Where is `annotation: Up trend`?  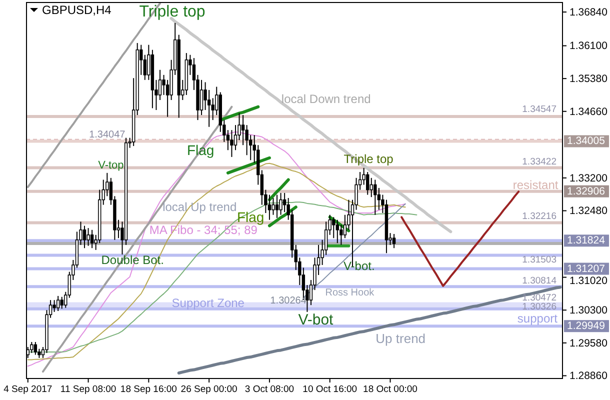
annotation: Up trend is located at coordinates (401, 338).